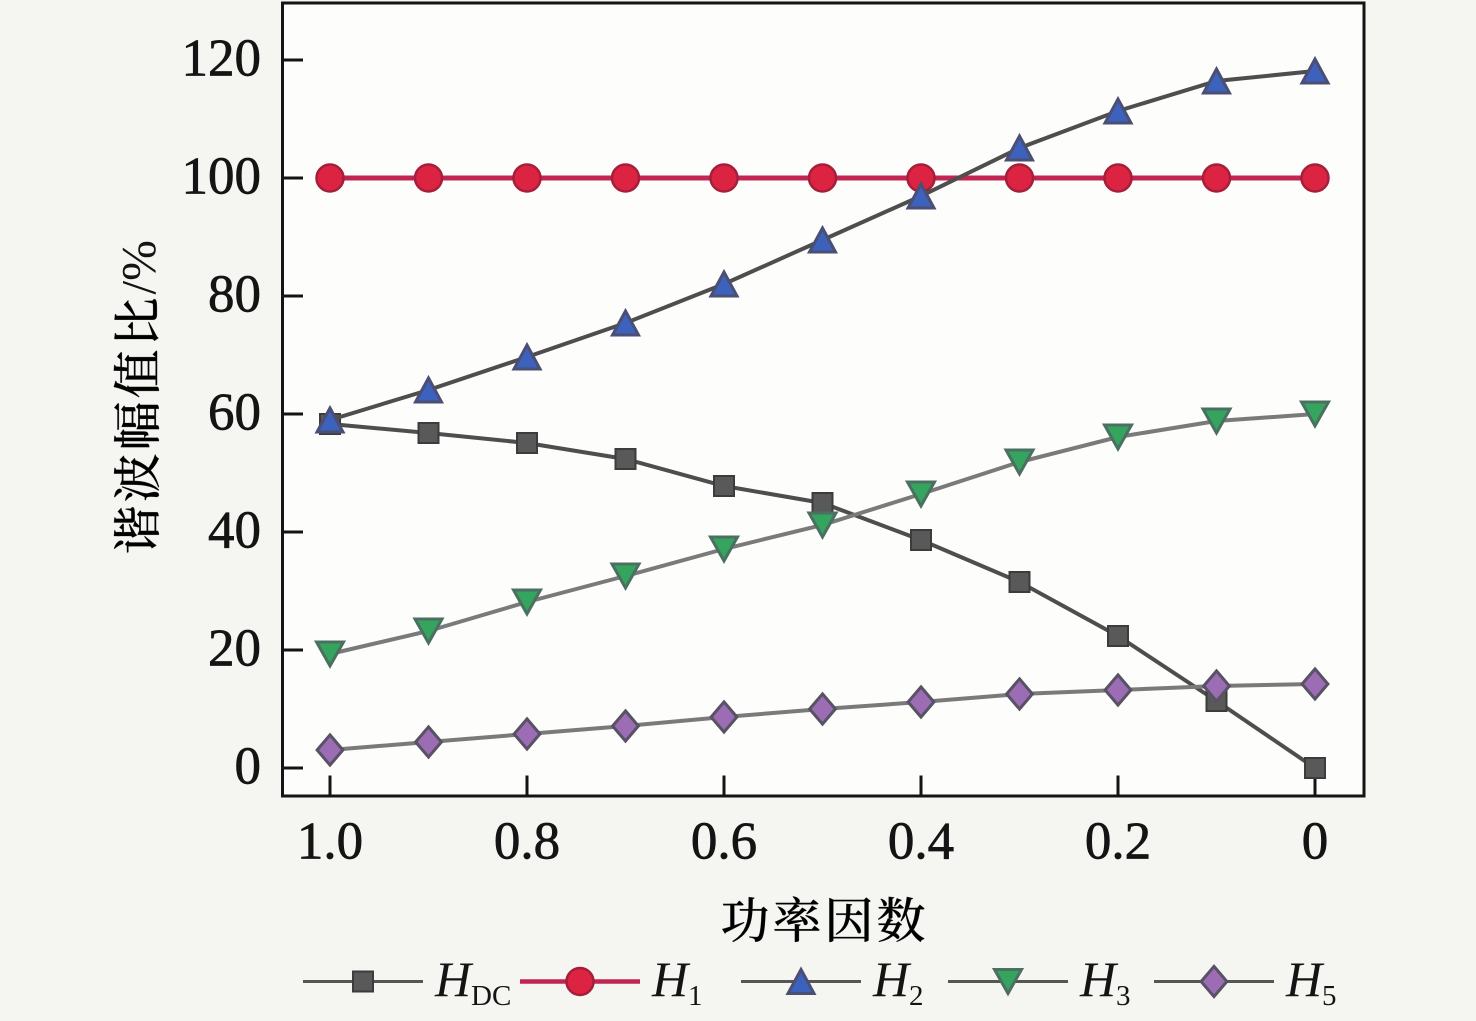  I want to click on svg-text: 0.4, so click(921, 842).